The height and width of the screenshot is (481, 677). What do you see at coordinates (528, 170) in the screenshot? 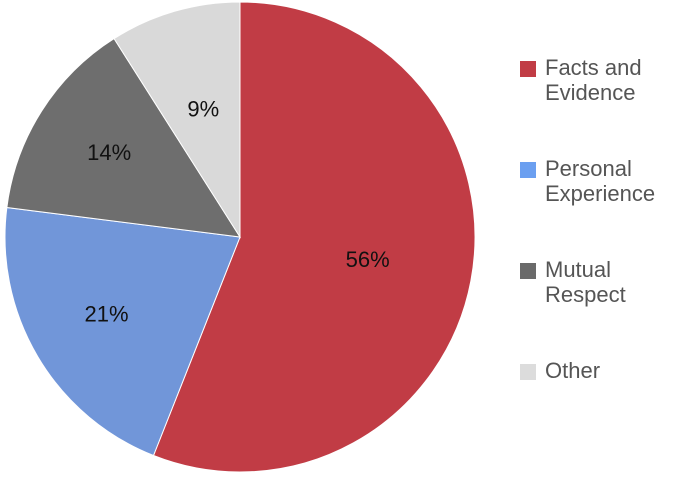
I see `legend-swatch-personal-experience` at bounding box center [528, 170].